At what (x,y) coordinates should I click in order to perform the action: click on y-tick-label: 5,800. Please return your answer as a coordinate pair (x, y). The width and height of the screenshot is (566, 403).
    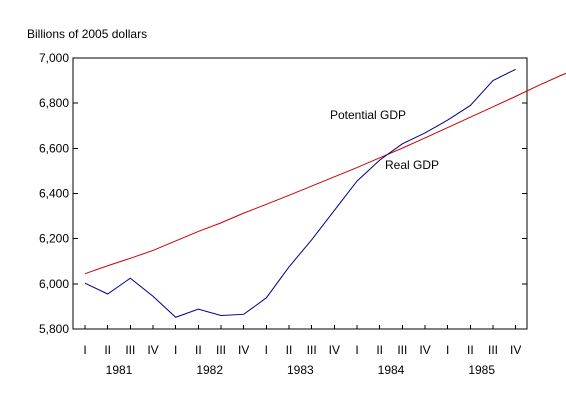
    Looking at the image, I should click on (54, 329).